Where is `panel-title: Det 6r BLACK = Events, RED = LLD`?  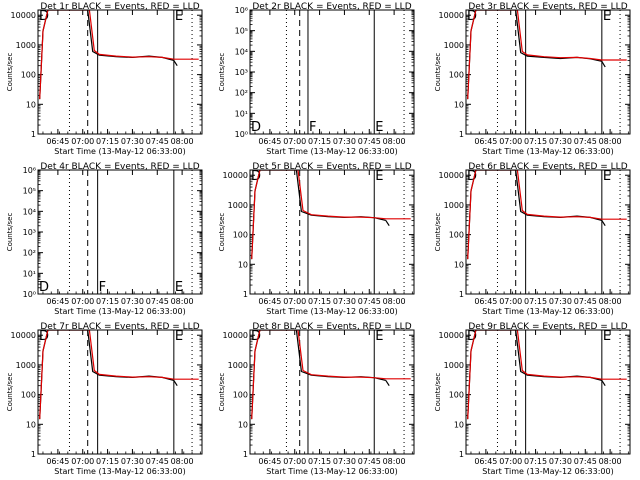
panel-title: Det 6r BLACK = Events, RED = LLD is located at coordinates (547, 167).